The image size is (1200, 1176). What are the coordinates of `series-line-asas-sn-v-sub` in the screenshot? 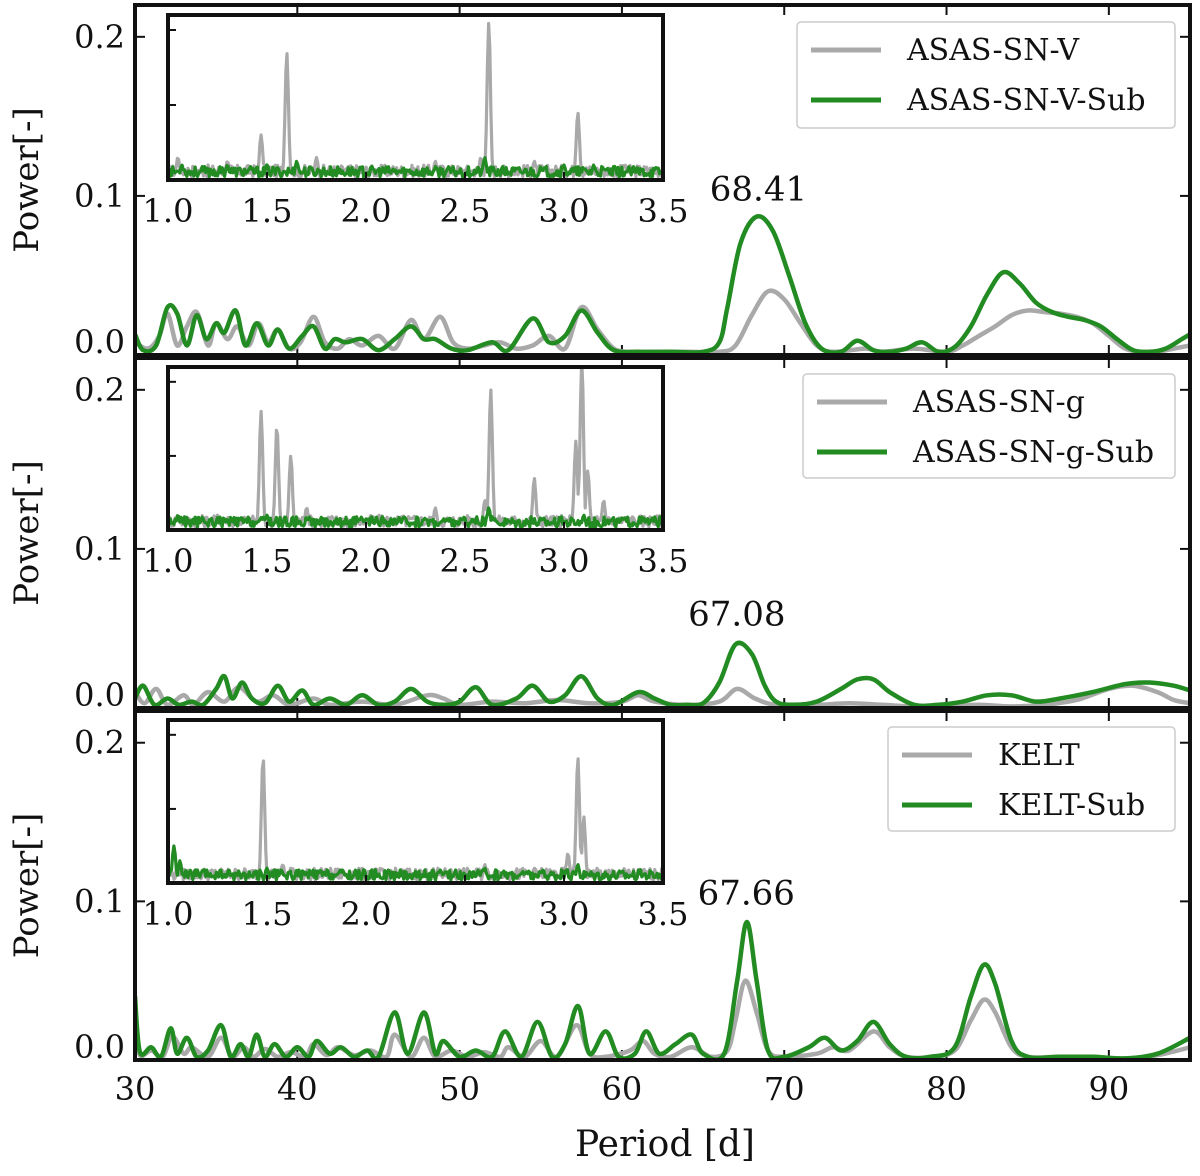 It's located at (662, 284).